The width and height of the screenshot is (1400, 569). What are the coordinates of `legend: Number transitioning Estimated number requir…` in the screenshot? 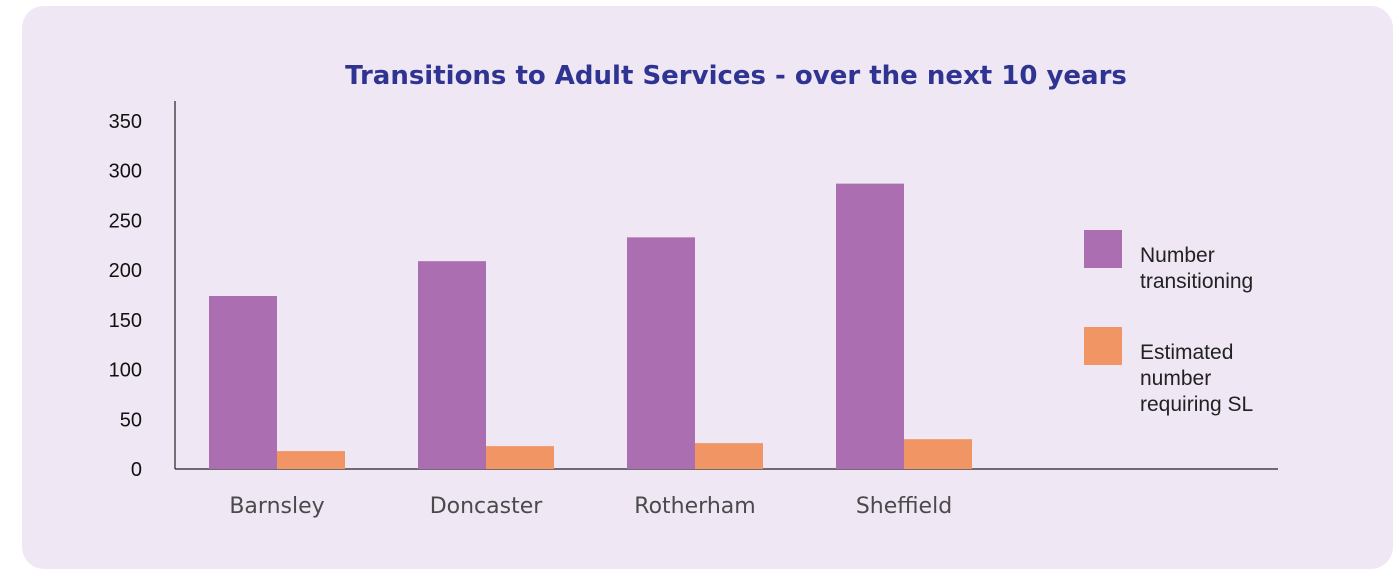 It's located at (1168, 323).